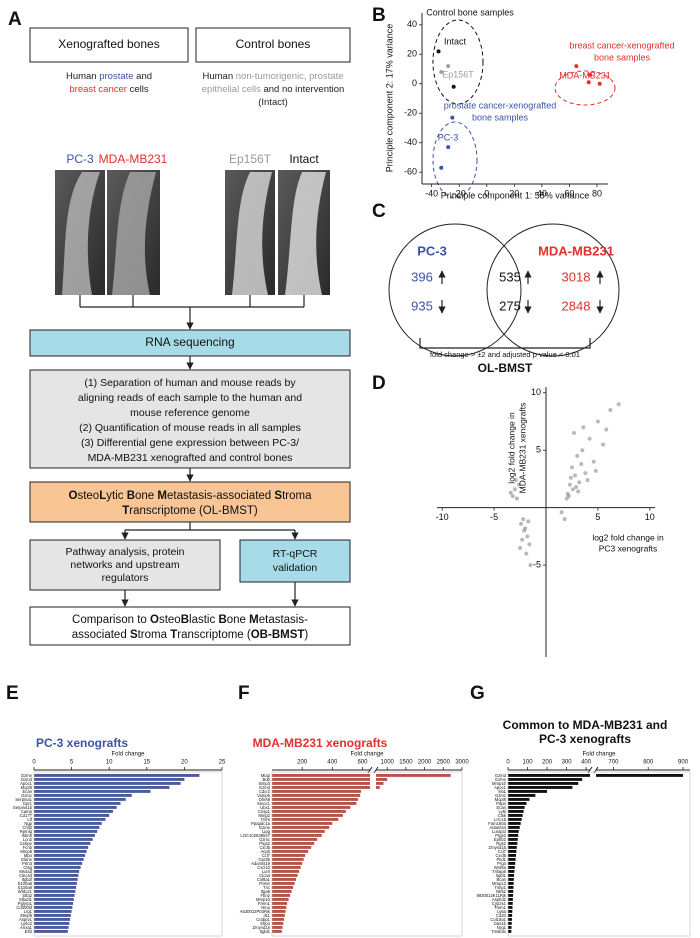 This screenshot has height=938, width=700. What do you see at coordinates (264, 843) in the screenshot?
I see `category-label: Ptgs2` at bounding box center [264, 843].